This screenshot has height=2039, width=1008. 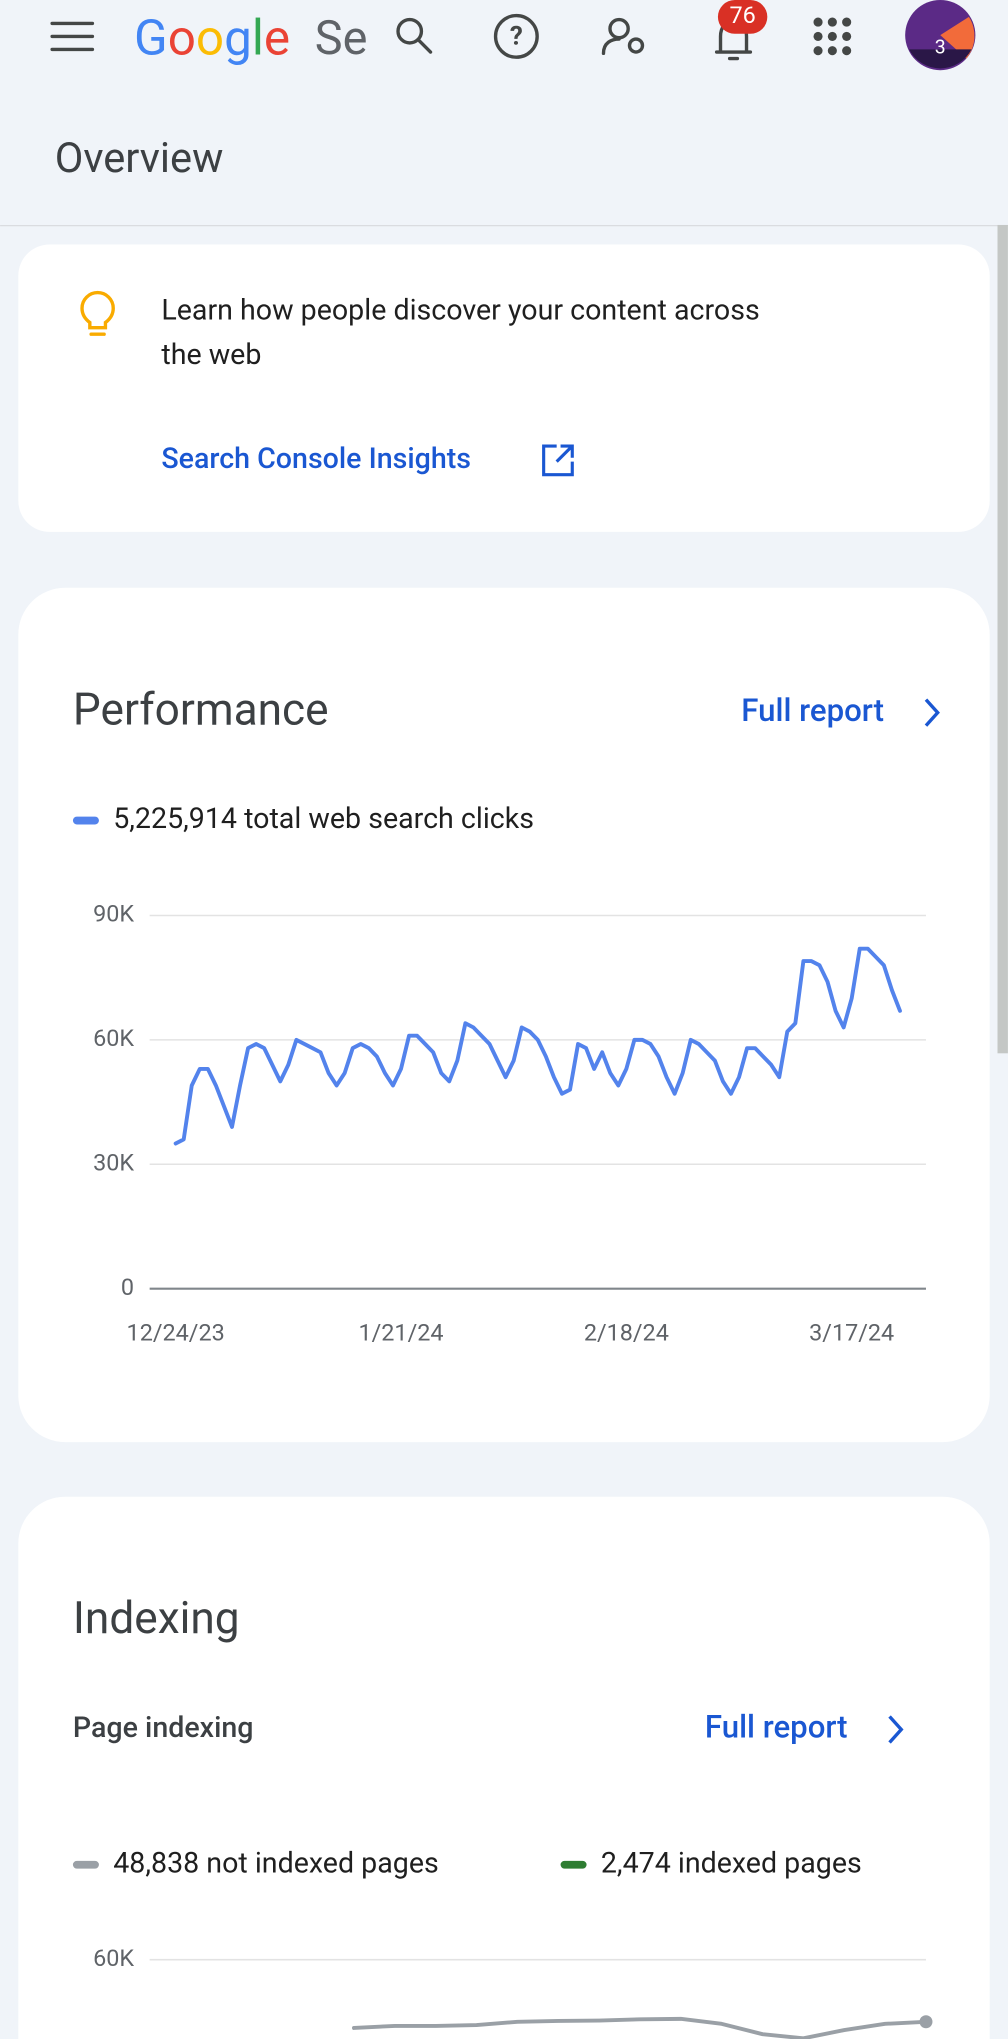 What do you see at coordinates (731, 1862) in the screenshot?
I see `legend-label: 2,474 indexed pages` at bounding box center [731, 1862].